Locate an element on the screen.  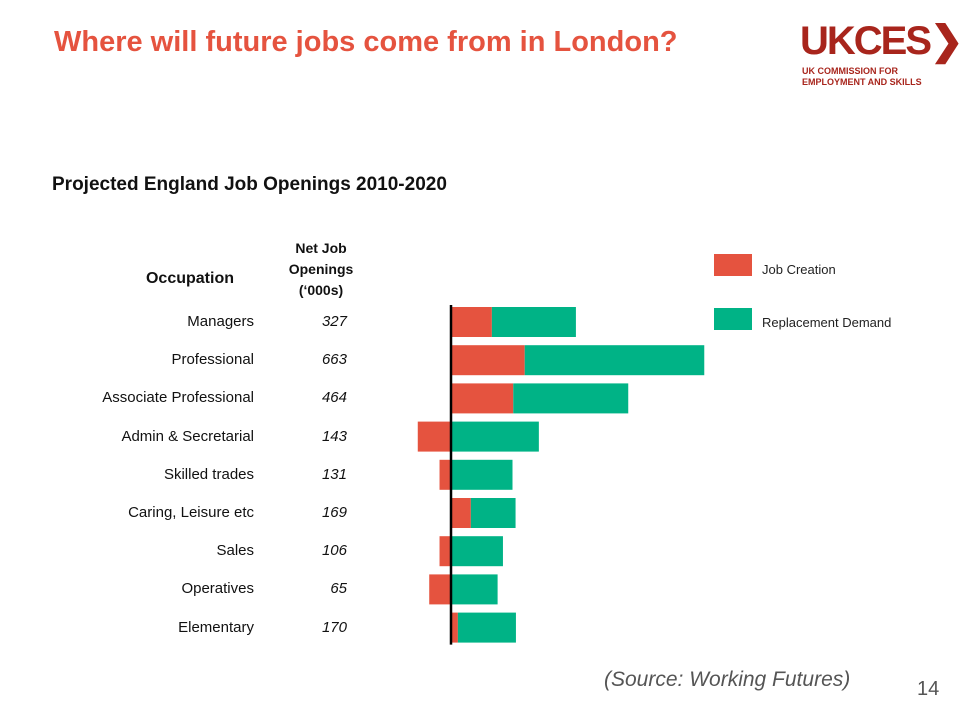
legend-label-replacement-demand: Replacement Demand is located at coordinates (827, 322).